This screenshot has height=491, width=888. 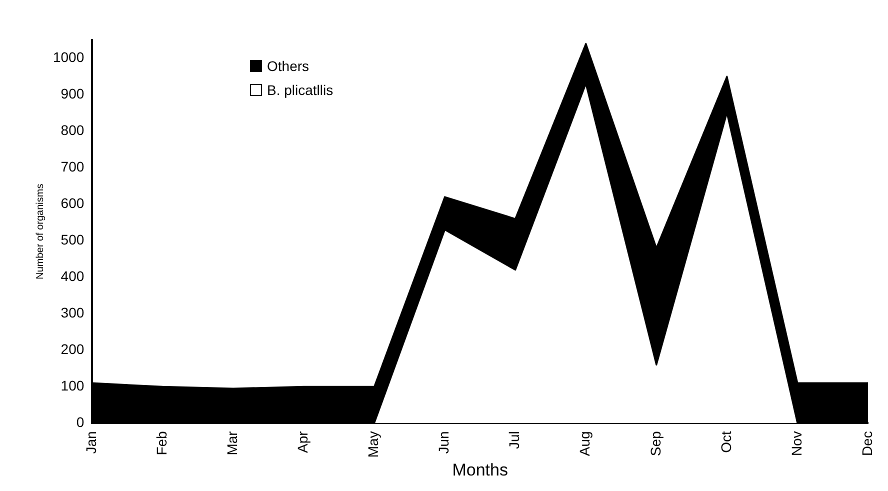 I want to click on x-tick-label: Nov, so click(x=796, y=443).